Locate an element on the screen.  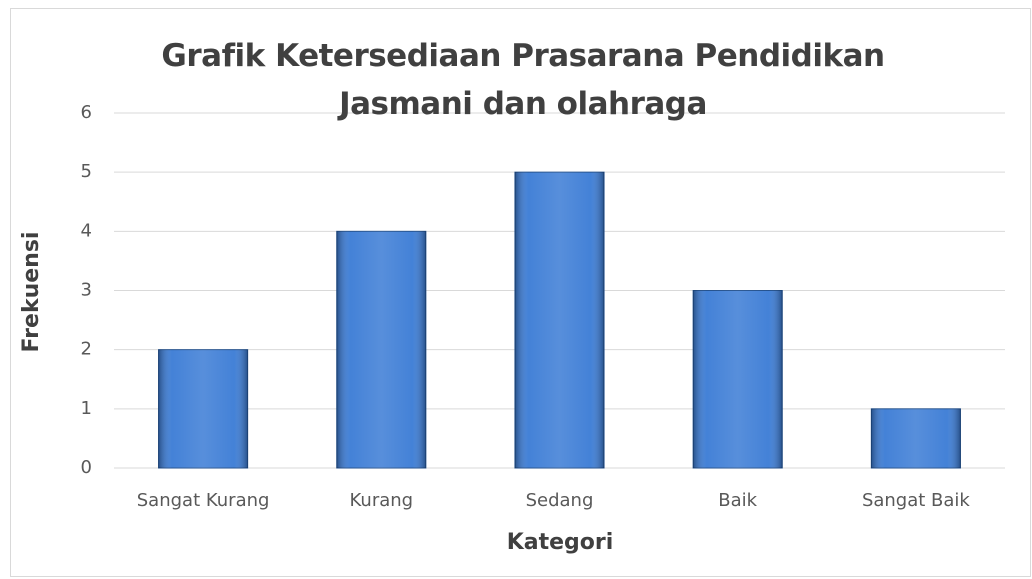
x-axis-label: Kategori is located at coordinates (560, 542).